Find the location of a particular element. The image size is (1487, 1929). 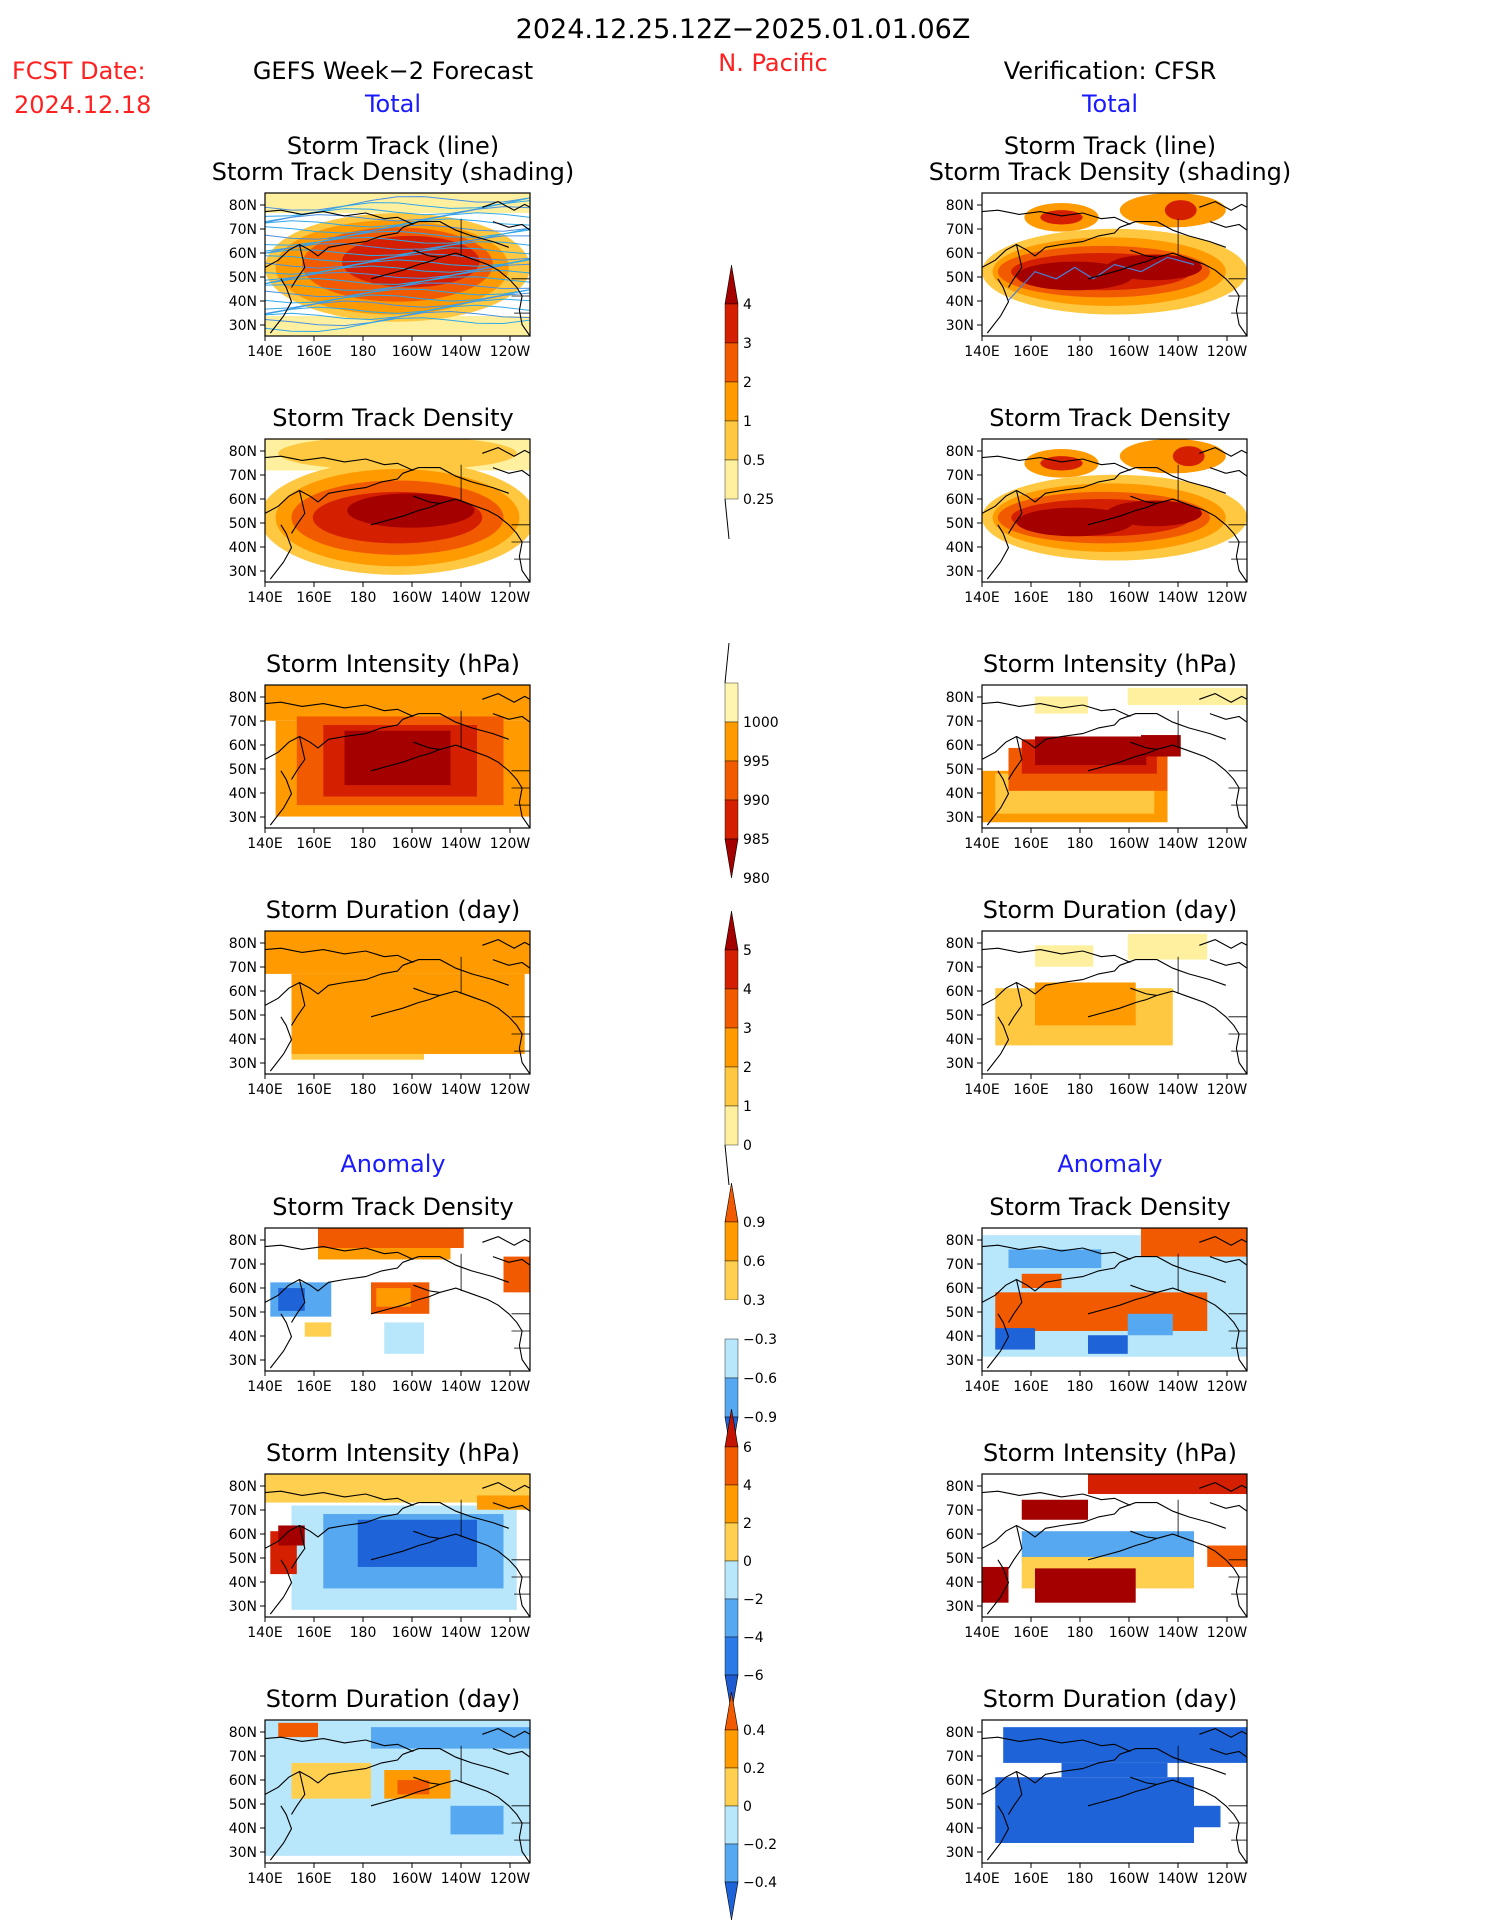

colorbar-tick-label: 3 is located at coordinates (747, 344).